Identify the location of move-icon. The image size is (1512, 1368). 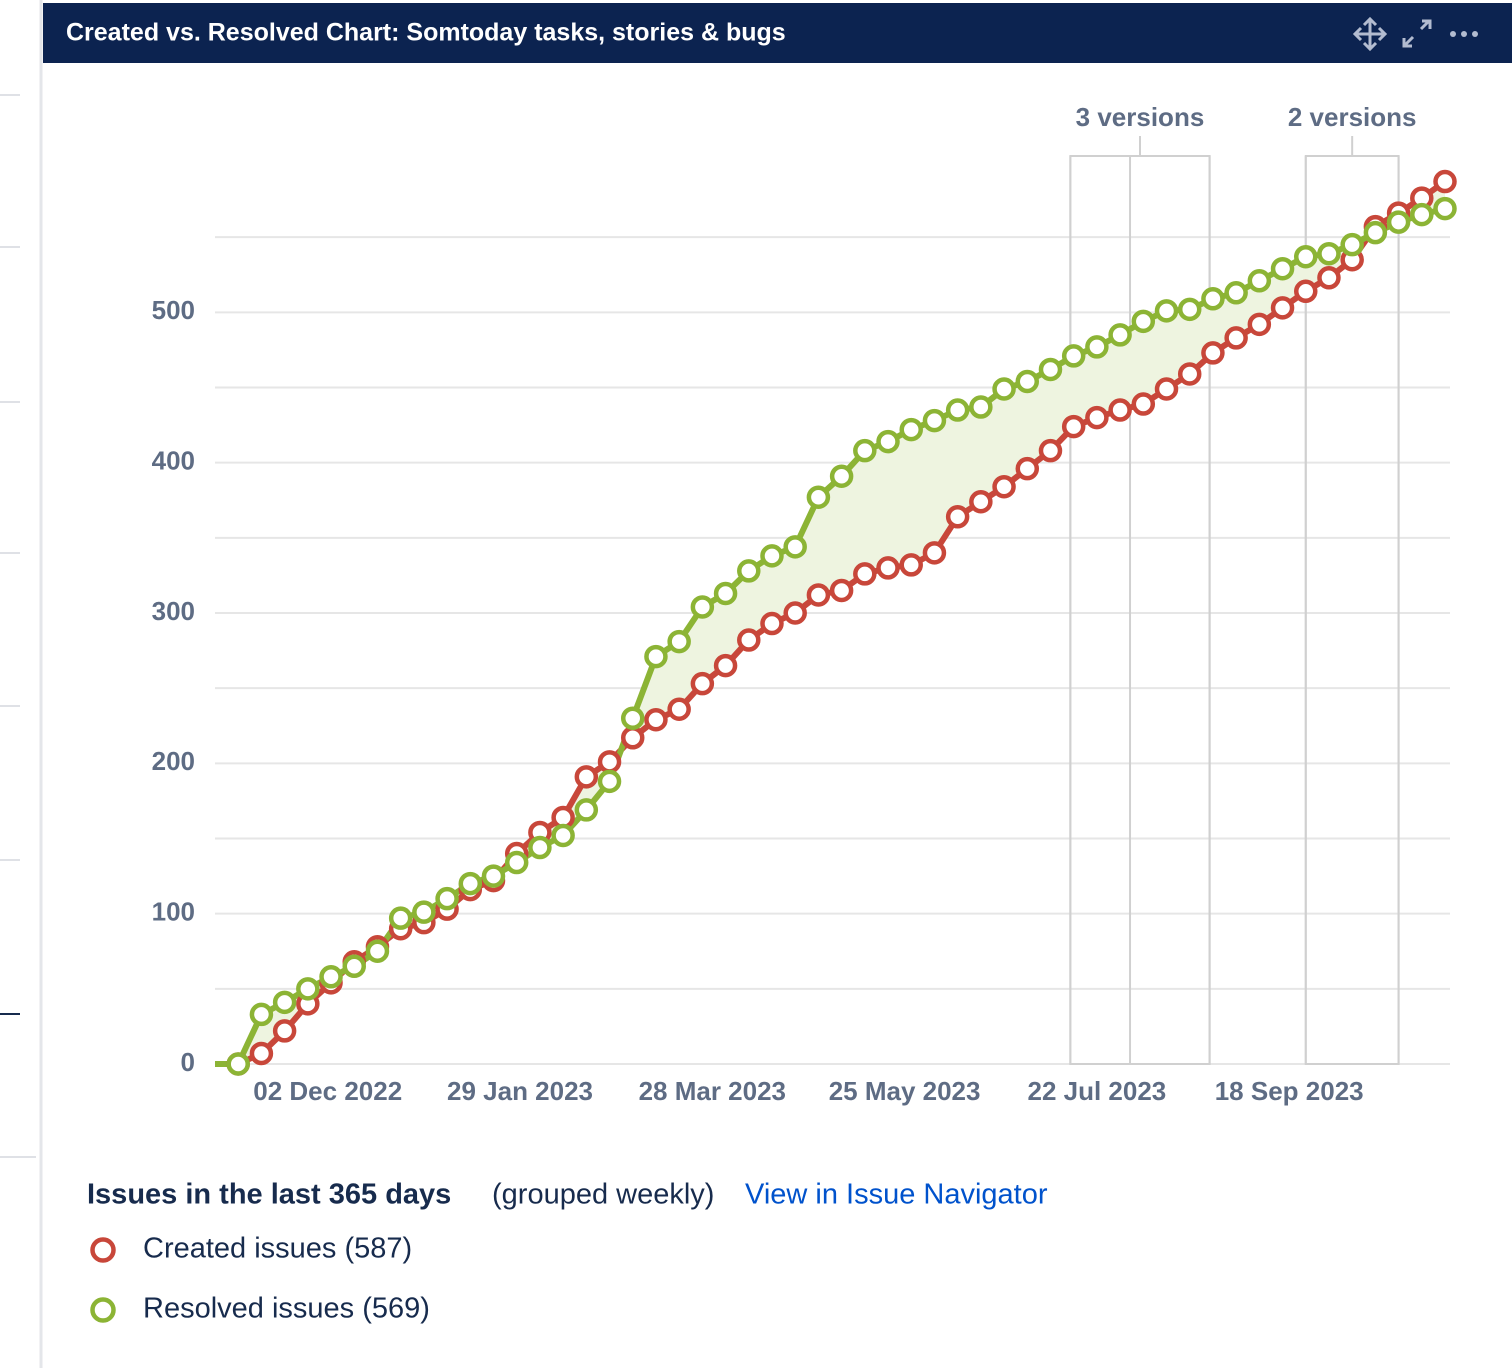
(1370, 34).